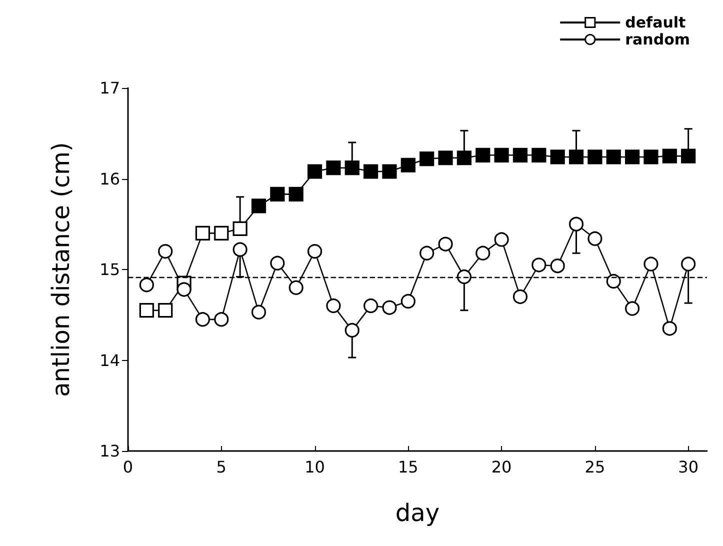 This screenshot has width=723, height=546. Describe the element at coordinates (110, 360) in the screenshot. I see `y-tick-label: 14` at that location.